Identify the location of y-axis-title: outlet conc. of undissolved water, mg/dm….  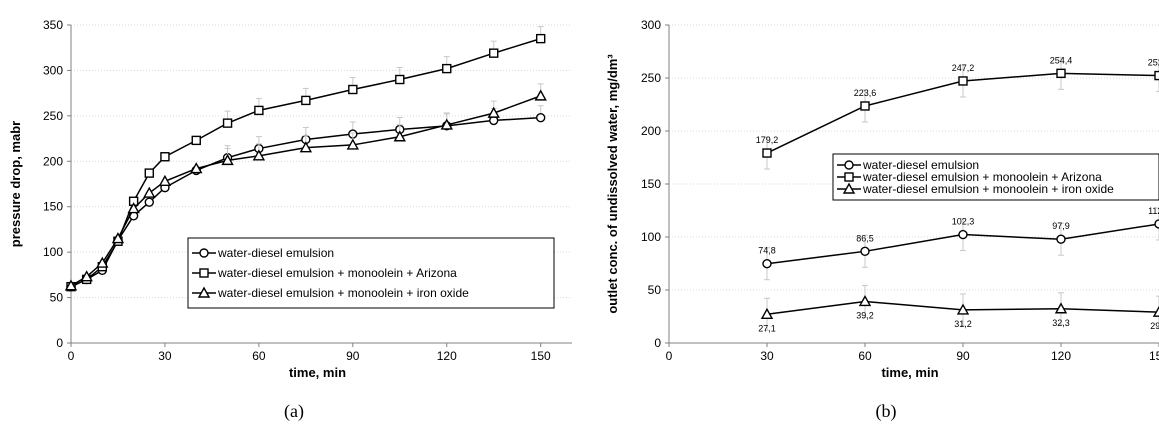
(612, 184).